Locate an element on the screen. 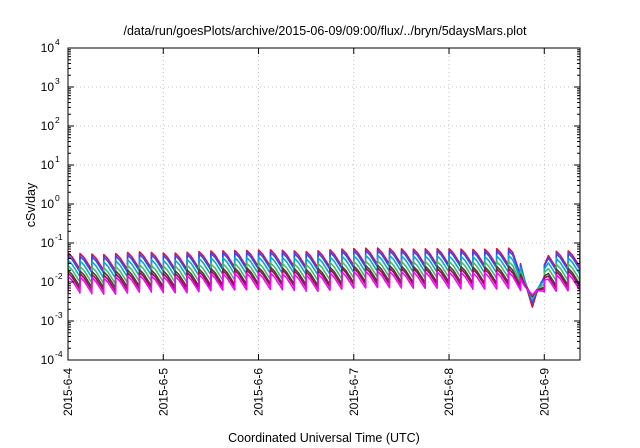 This screenshot has height=448, width=640. y-tick-label: 10 4 is located at coordinates (50, 46).